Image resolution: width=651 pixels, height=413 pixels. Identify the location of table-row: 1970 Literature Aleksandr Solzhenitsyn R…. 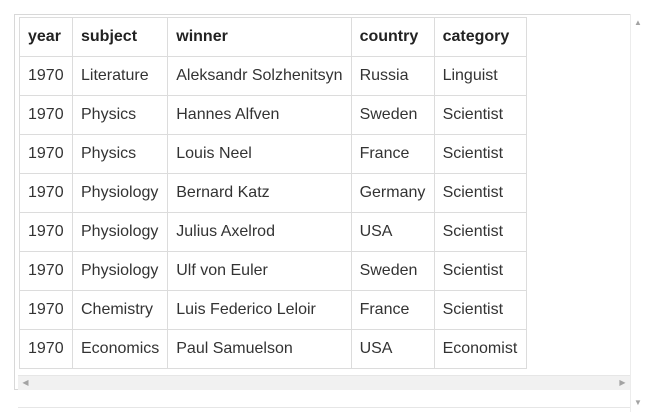
(273, 76).